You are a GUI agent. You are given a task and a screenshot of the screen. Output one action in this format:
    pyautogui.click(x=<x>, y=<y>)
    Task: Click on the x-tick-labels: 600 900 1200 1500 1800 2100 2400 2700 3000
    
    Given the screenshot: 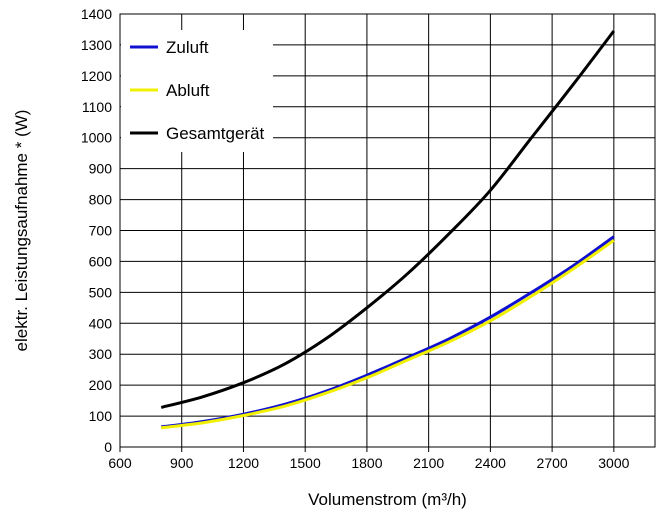 What is the action you would take?
    pyautogui.click(x=368, y=463)
    